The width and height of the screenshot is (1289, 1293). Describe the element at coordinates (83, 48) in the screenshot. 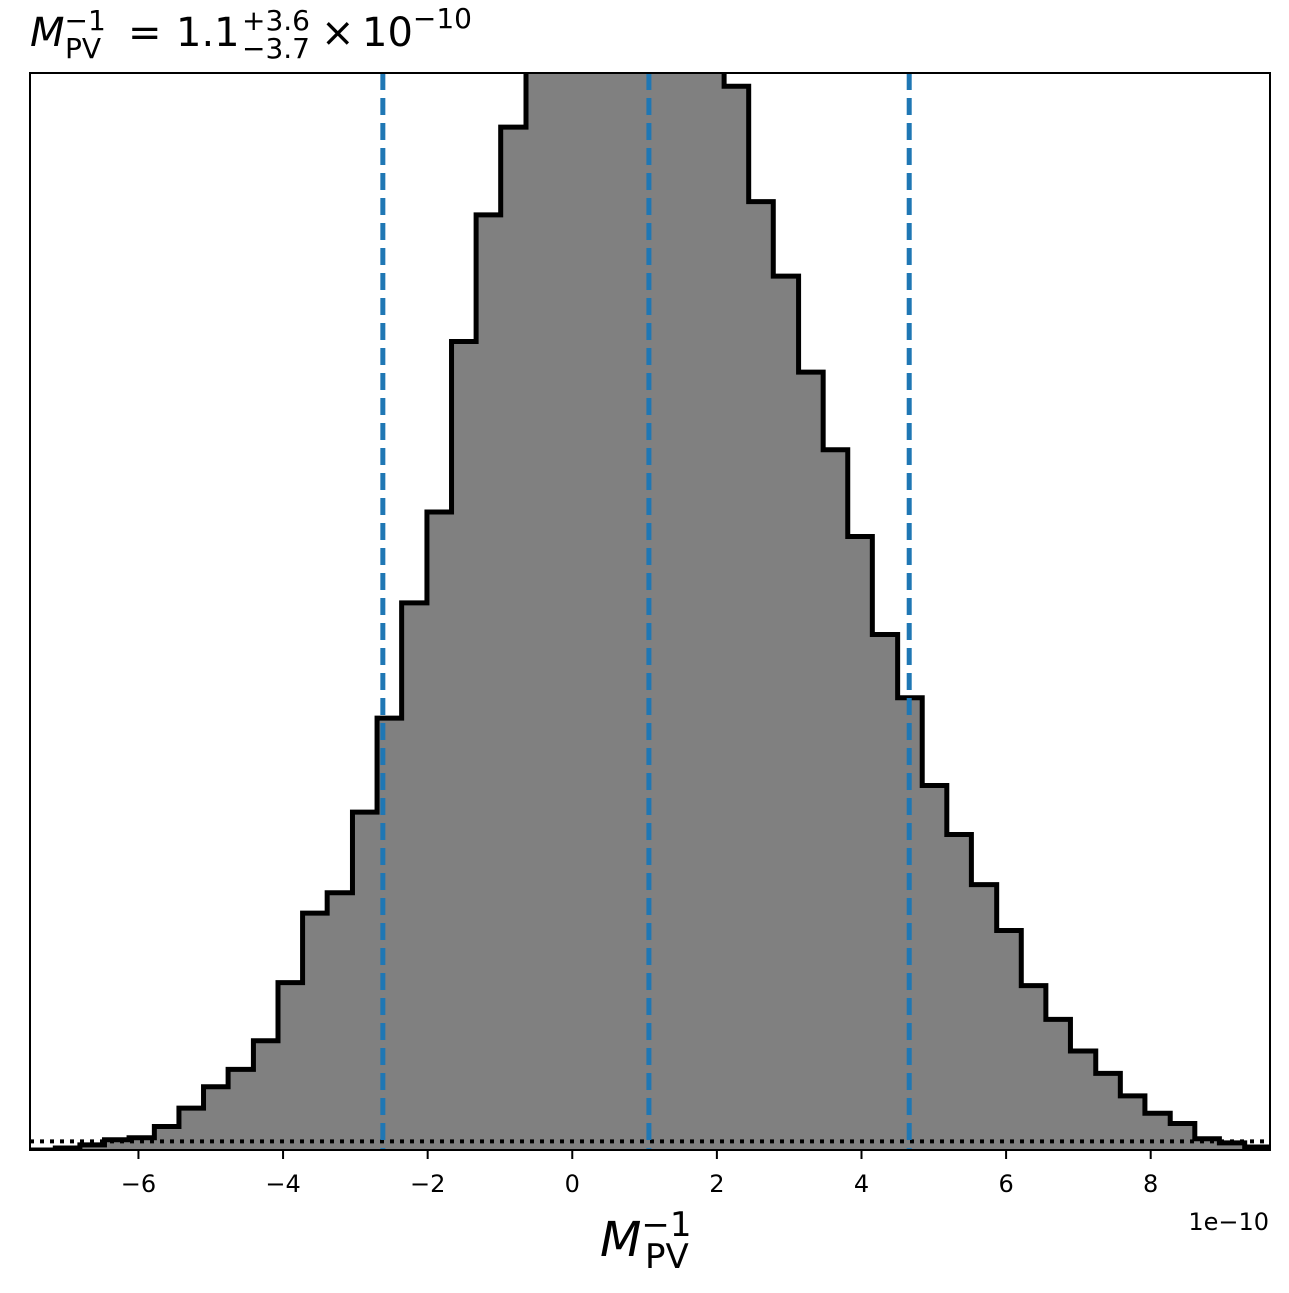

I see `title-symbol-sub: PV` at that location.